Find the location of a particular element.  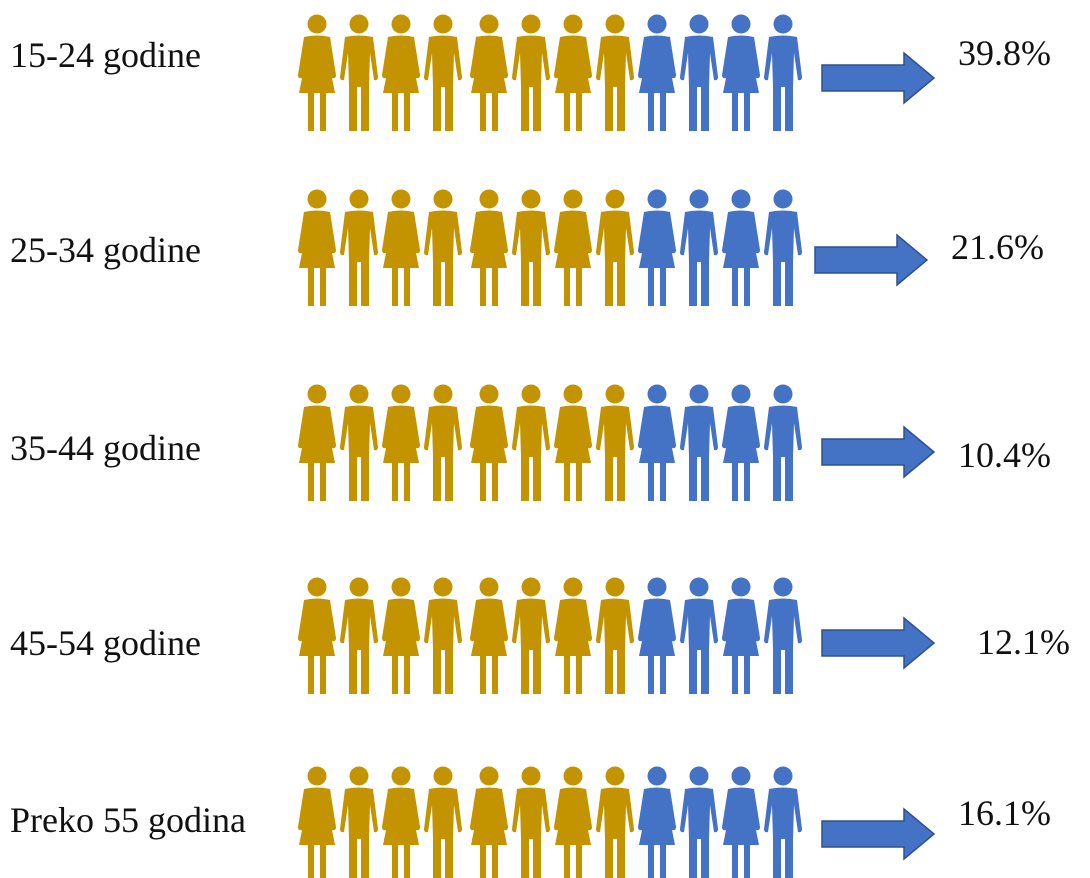

category-label: 45-54 godine is located at coordinates (105, 643).